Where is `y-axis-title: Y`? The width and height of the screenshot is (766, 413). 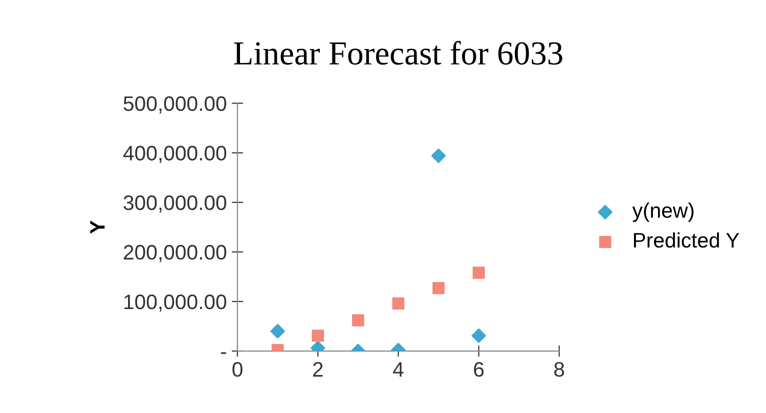
y-axis-title: Y is located at coordinates (97, 227).